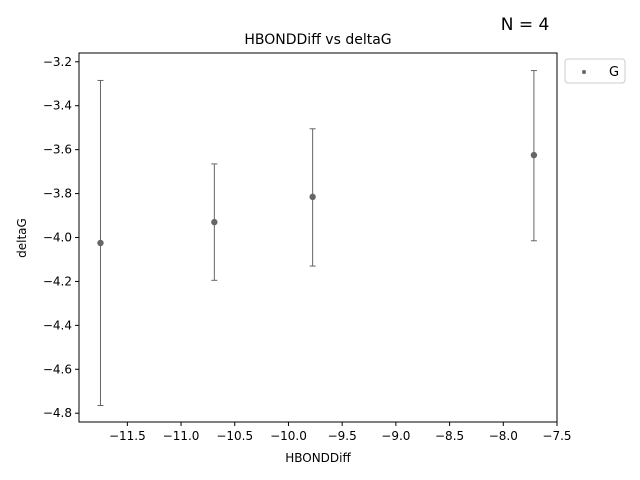 Image resolution: width=640 pixels, height=480 pixels. I want to click on legend: G, so click(595, 71).